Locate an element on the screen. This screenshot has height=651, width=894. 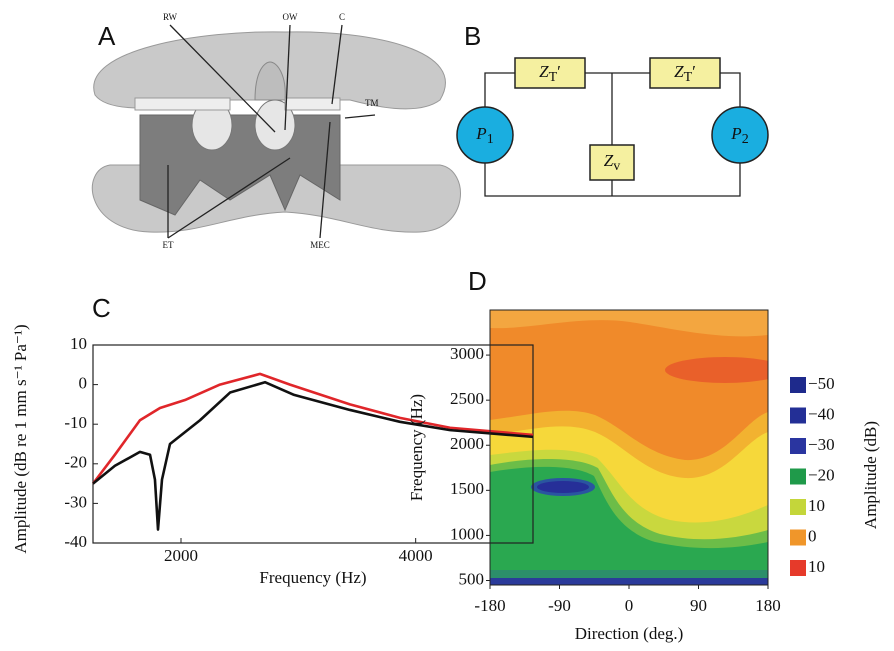
legend-label: −50 is located at coordinates (821, 383).